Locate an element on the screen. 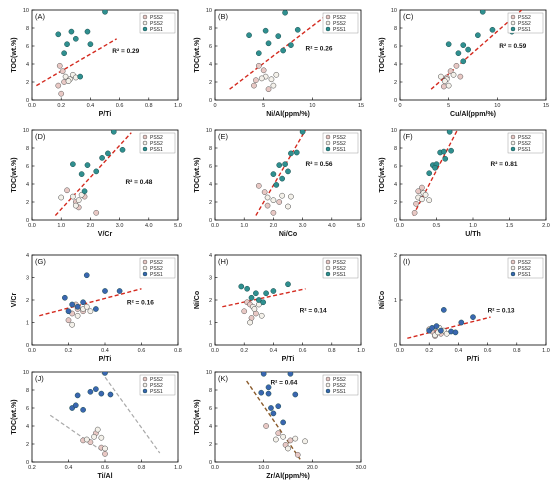  trend-line is located at coordinates (90, 302).